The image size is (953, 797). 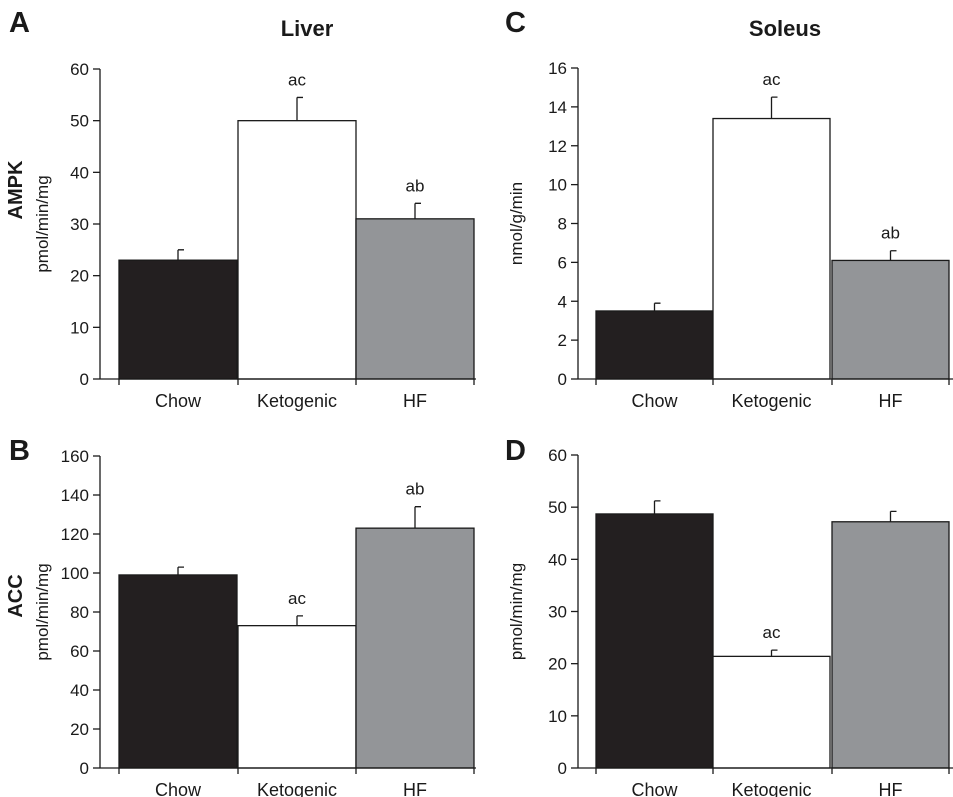 What do you see at coordinates (79, 276) in the screenshot?
I see `y-tick-label-a: 20` at bounding box center [79, 276].